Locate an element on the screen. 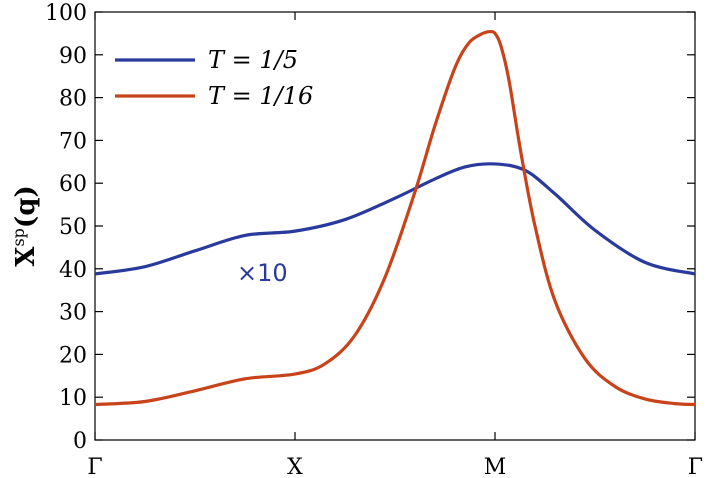  y-tick-label: 0 is located at coordinates (80, 441).